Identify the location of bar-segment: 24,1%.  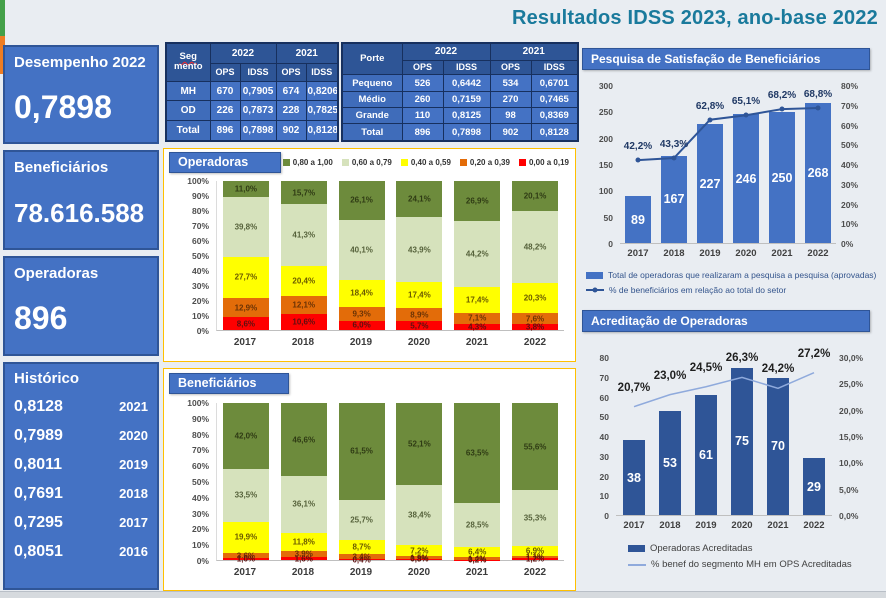
(419, 199).